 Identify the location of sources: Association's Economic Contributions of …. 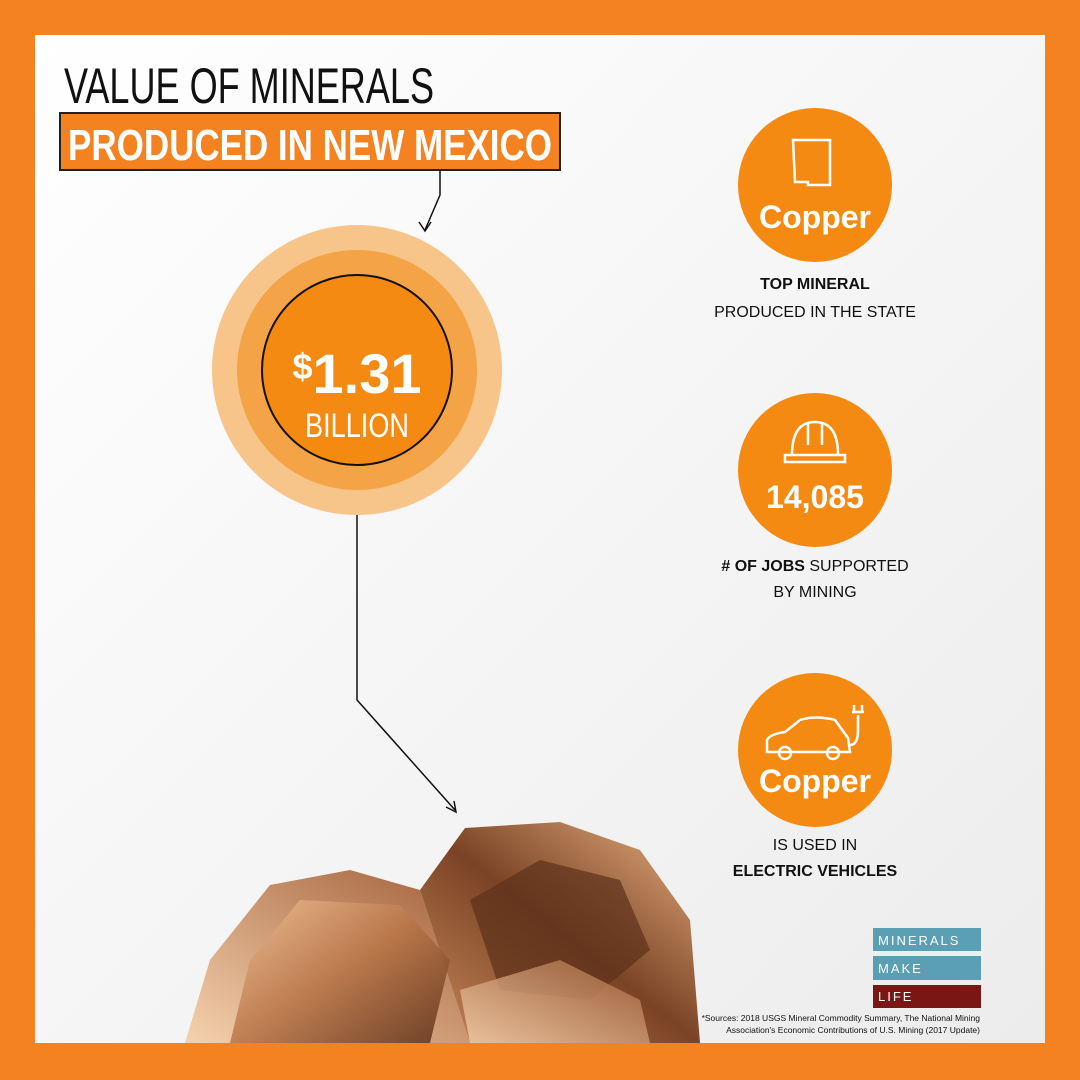
(853, 1030).